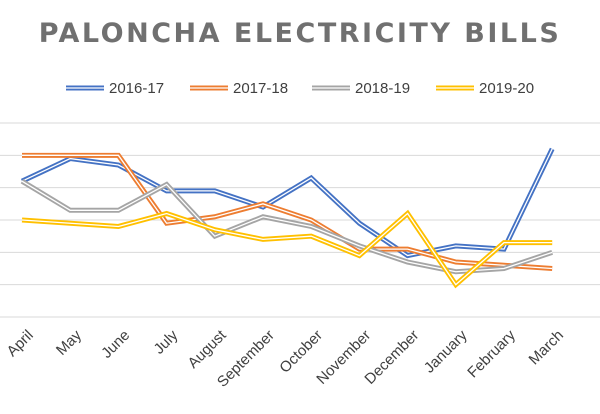 The image size is (600, 414). I want to click on legend-item-2016-17: 2016-17, so click(115, 88).